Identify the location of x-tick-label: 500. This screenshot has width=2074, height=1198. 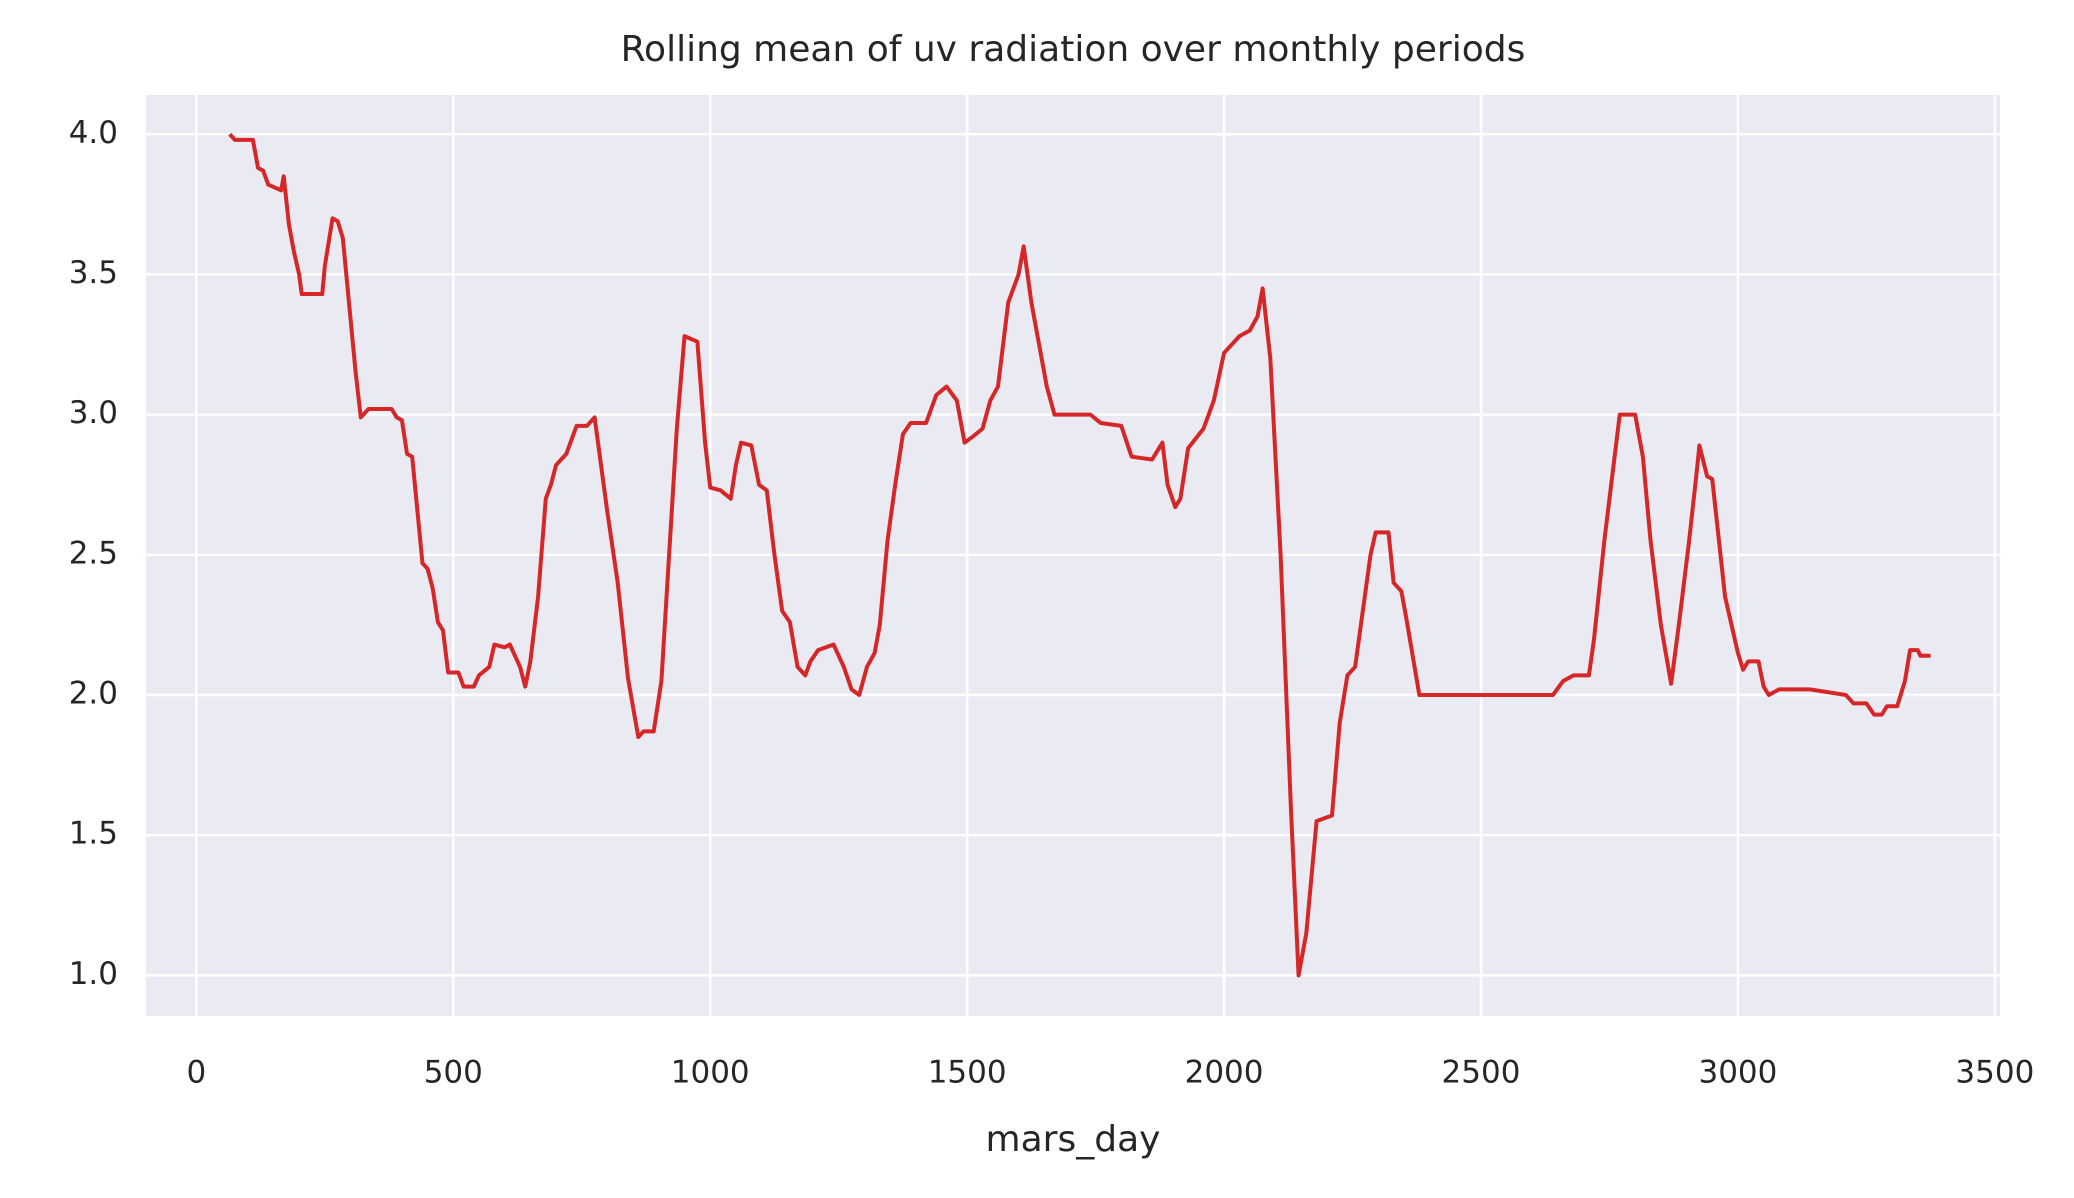
(453, 1073).